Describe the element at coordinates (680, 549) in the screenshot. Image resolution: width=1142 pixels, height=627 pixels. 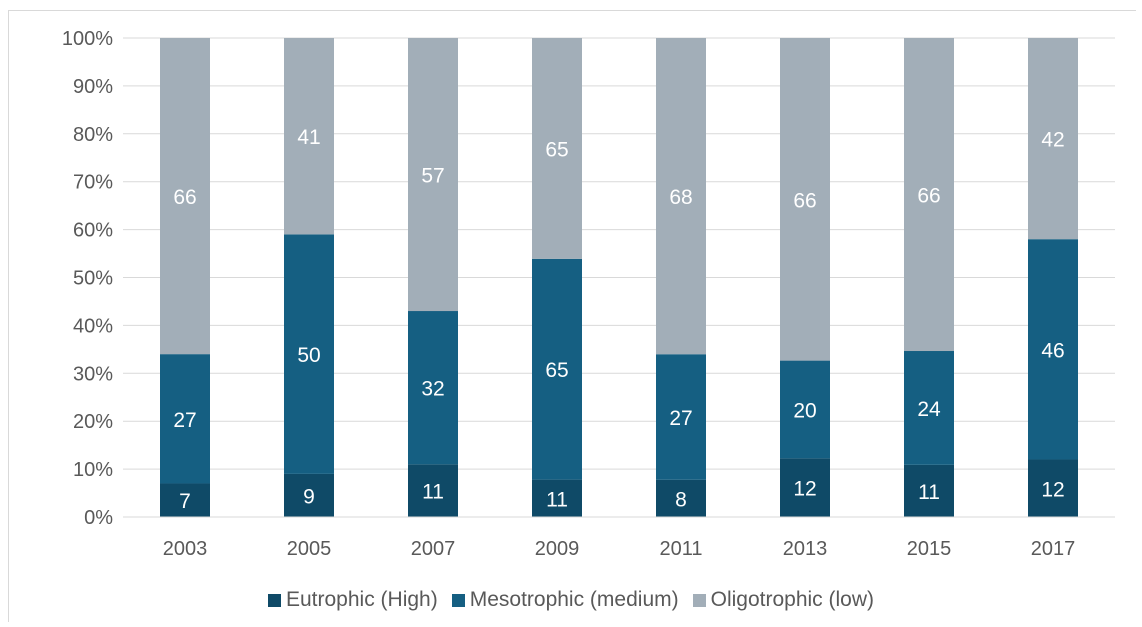
I see `x-tick-label: 2011` at that location.